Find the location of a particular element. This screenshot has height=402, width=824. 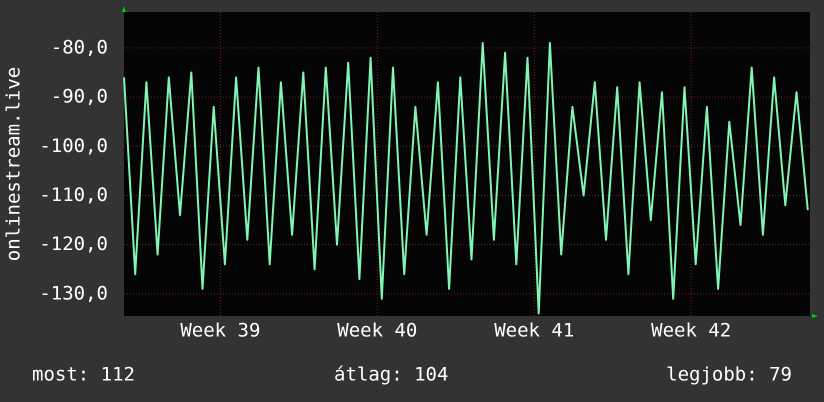

y-tick-label: -100,0 is located at coordinates (73, 146).